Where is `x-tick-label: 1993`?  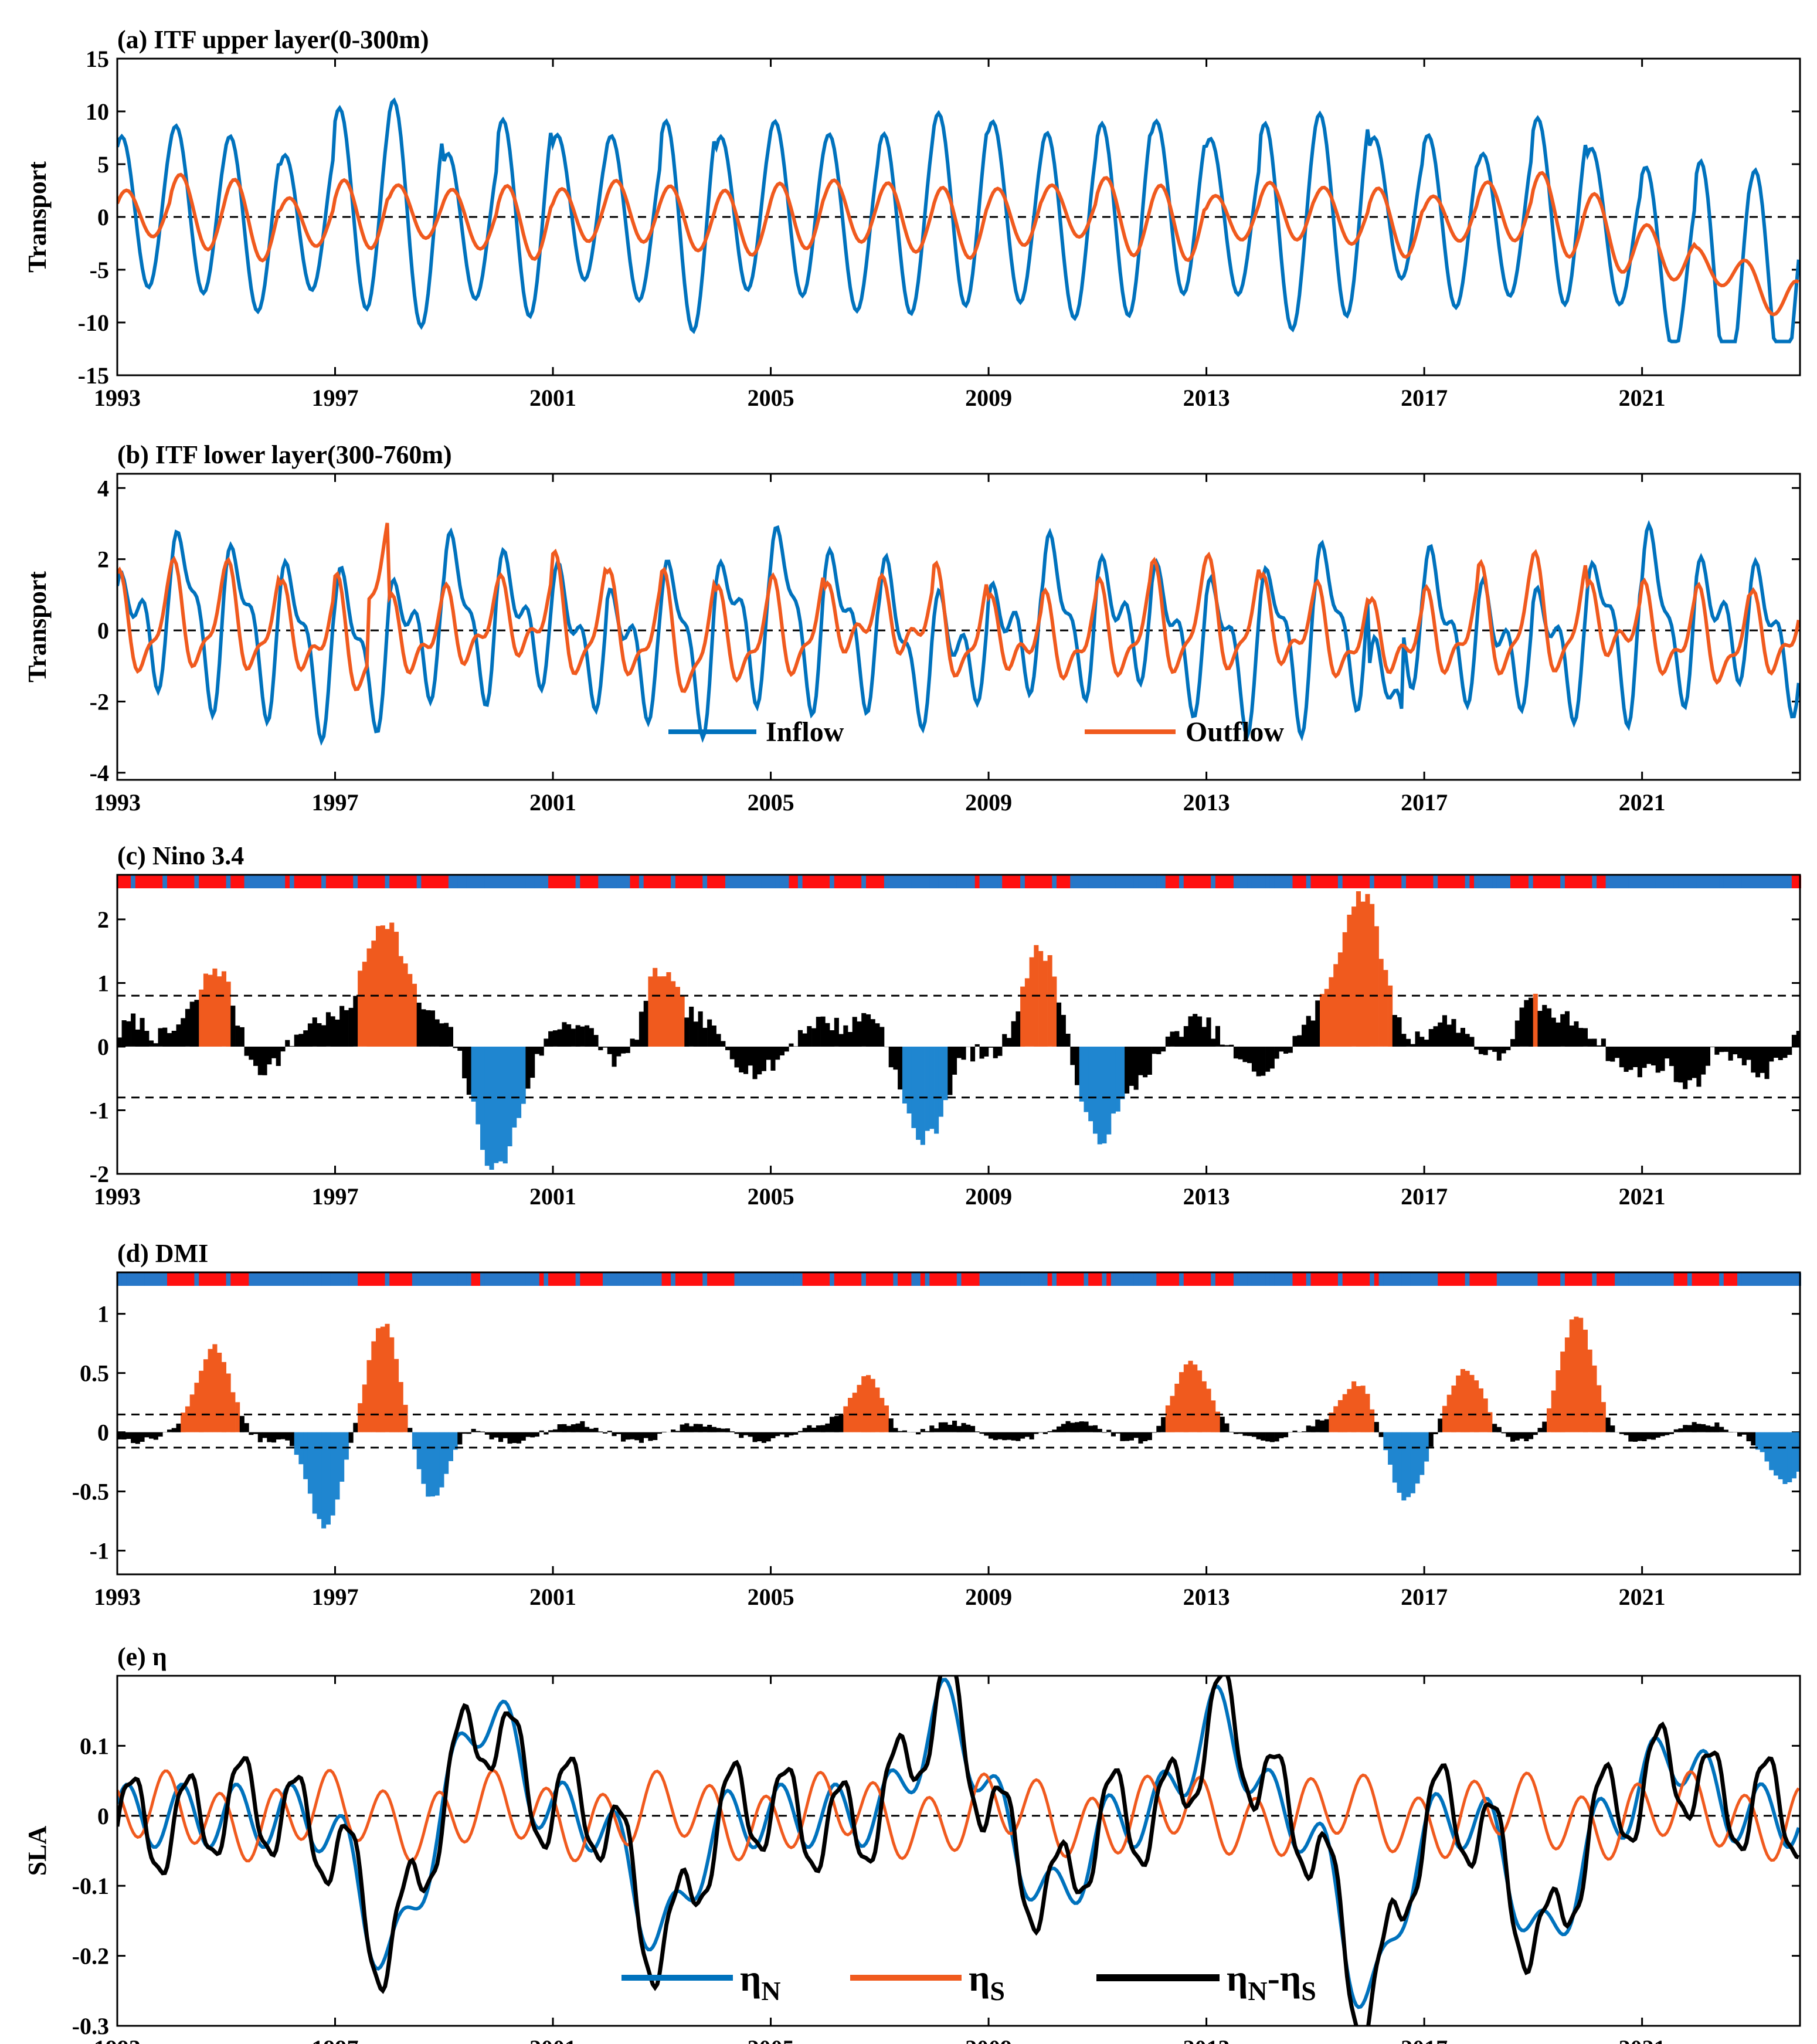 x-tick-label: 1993 is located at coordinates (117, 398).